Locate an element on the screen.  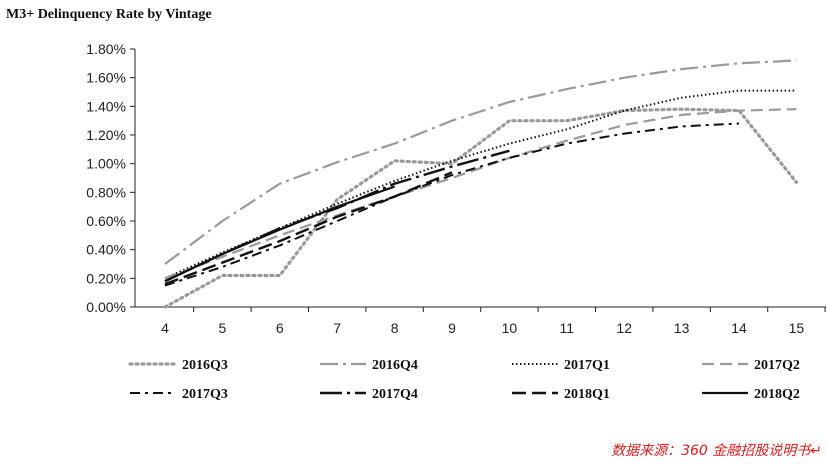
chart-title: M3+ Delinquency Rate by Vintage is located at coordinates (109, 14).